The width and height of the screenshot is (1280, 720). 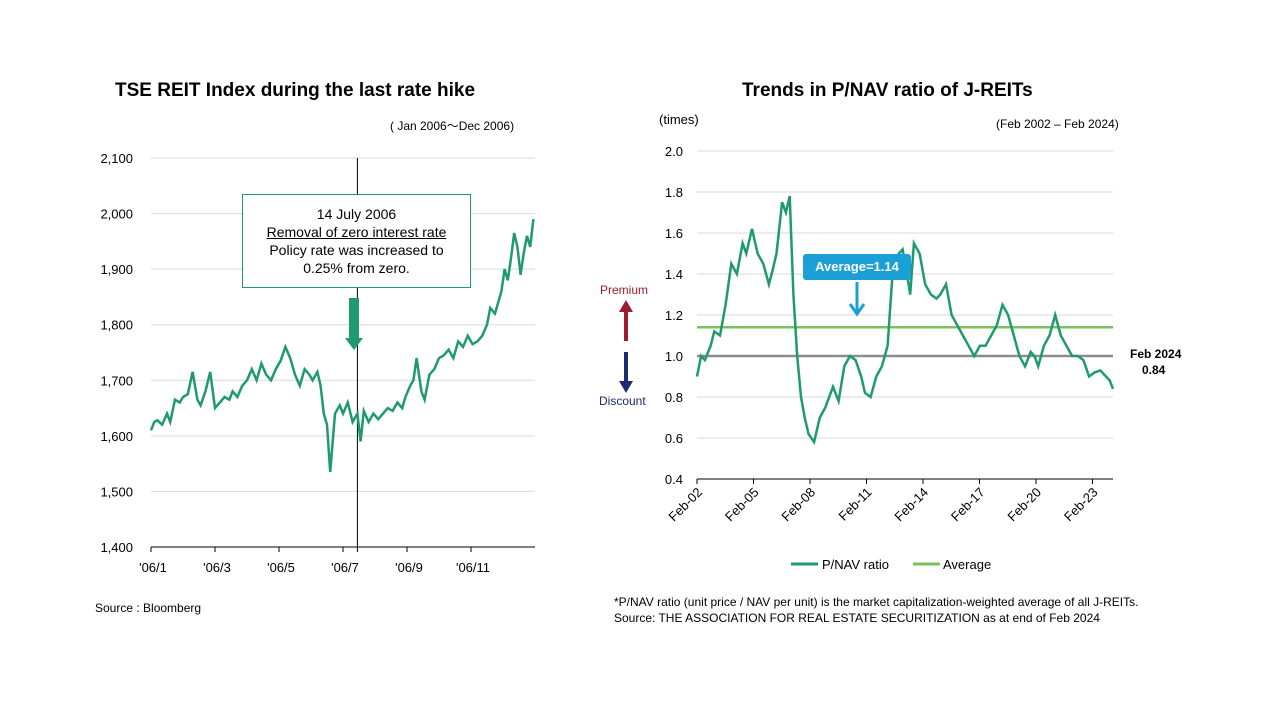 What do you see at coordinates (1024, 505) in the screenshot?
I see `right-x-tick-label: Feb-20` at bounding box center [1024, 505].